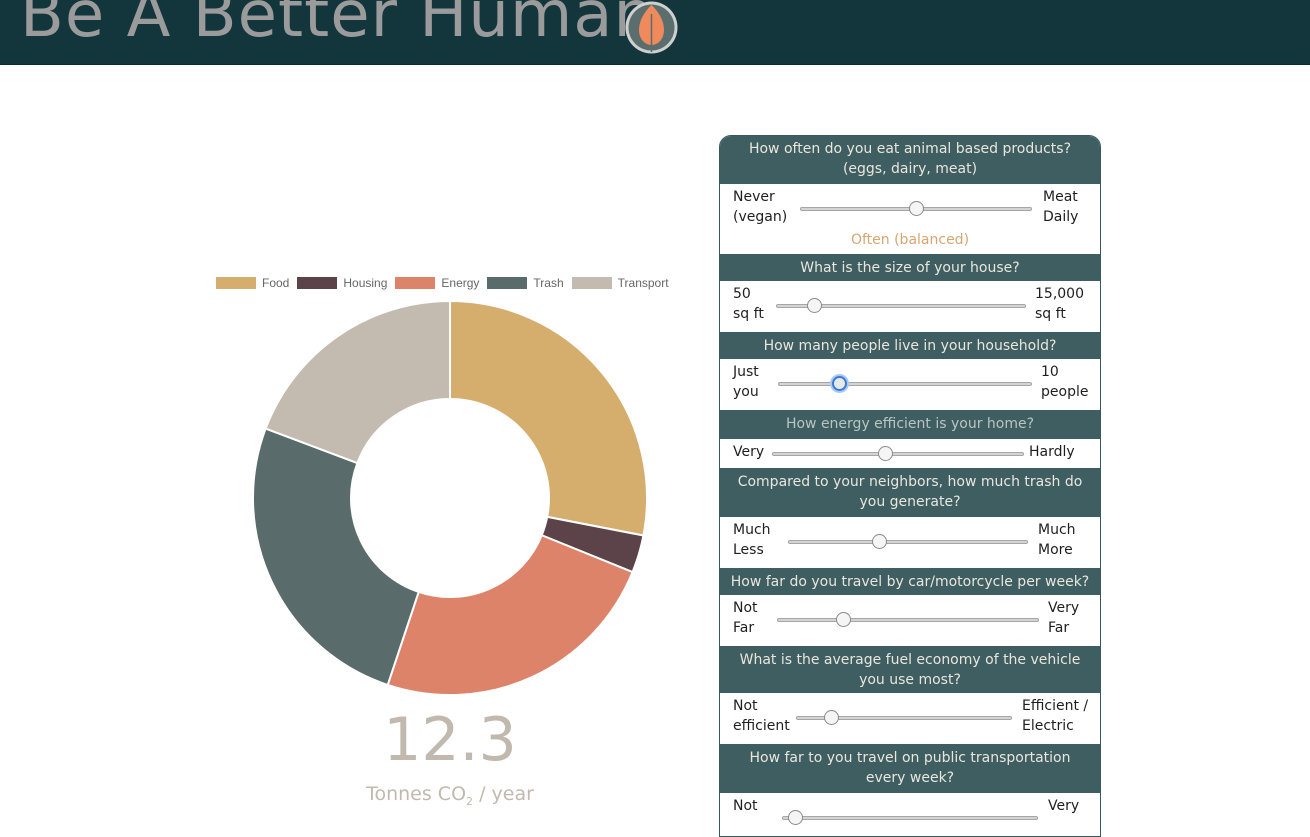 This screenshot has height=837, width=1310. Describe the element at coordinates (342, 283) in the screenshot. I see `legend-item-housing: Housing` at that location.